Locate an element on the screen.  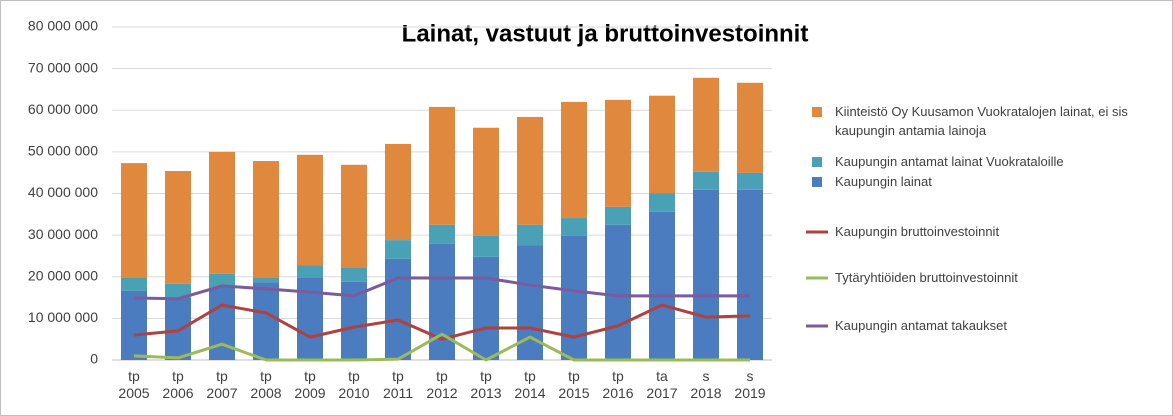
y-tick-label: 80 000 000 is located at coordinates (63, 26).